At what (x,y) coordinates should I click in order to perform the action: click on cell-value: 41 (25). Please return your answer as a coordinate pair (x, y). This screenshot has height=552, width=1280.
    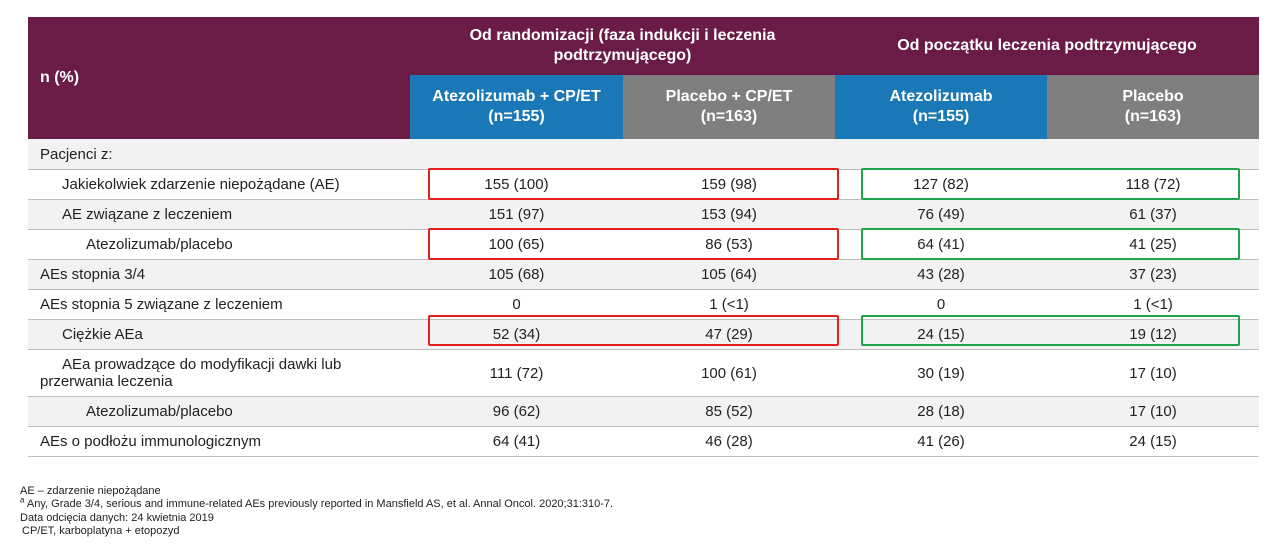
    Looking at the image, I should click on (1153, 244).